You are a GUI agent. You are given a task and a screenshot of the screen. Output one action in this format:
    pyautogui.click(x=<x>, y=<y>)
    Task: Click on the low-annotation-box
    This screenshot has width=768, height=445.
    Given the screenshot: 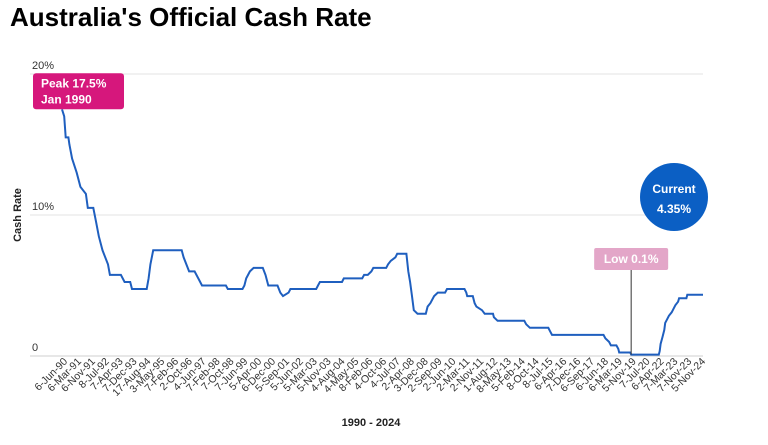 What is the action you would take?
    pyautogui.click(x=631, y=259)
    